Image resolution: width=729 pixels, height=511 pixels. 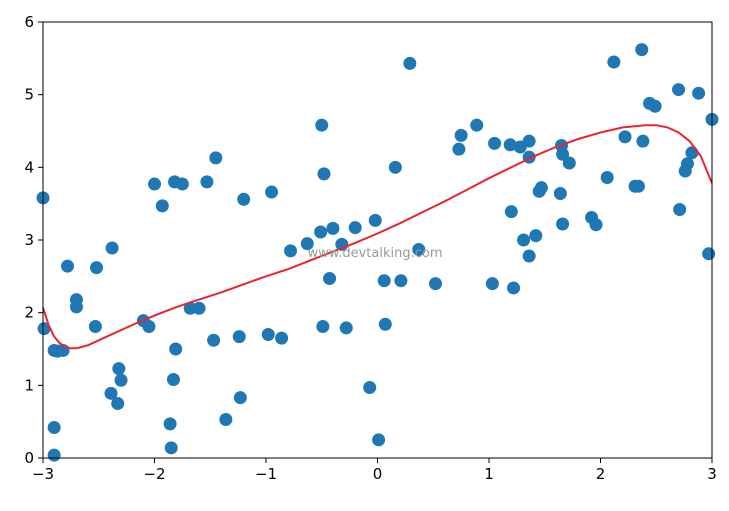 What do you see at coordinates (29, 458) in the screenshot?
I see `y-tick-label: 0` at bounding box center [29, 458].